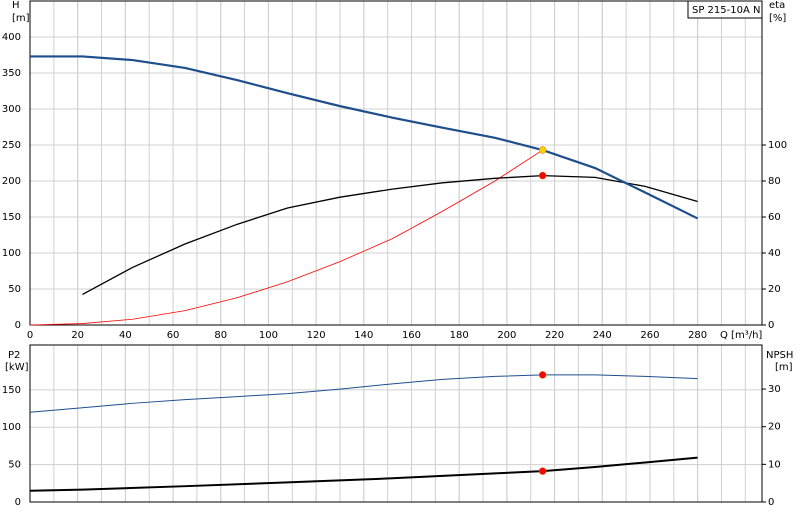 Image resolution: width=800 pixels, height=520 pixels. What do you see at coordinates (14, 355) in the screenshot?
I see `y-axis-label: P2` at bounding box center [14, 355].